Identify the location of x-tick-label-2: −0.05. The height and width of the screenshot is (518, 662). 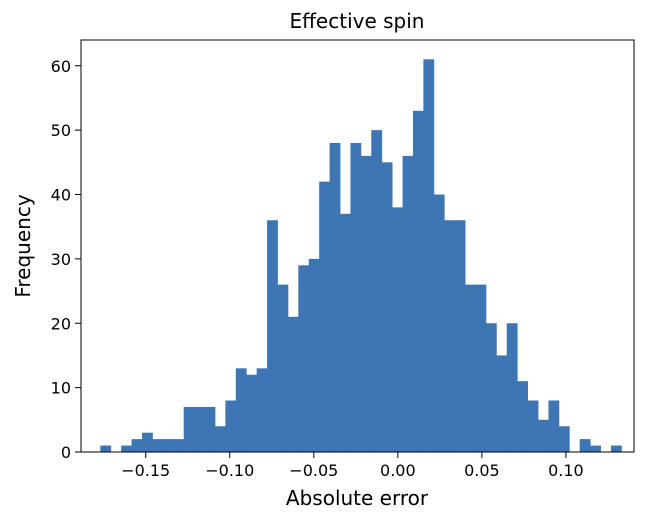
(313, 470).